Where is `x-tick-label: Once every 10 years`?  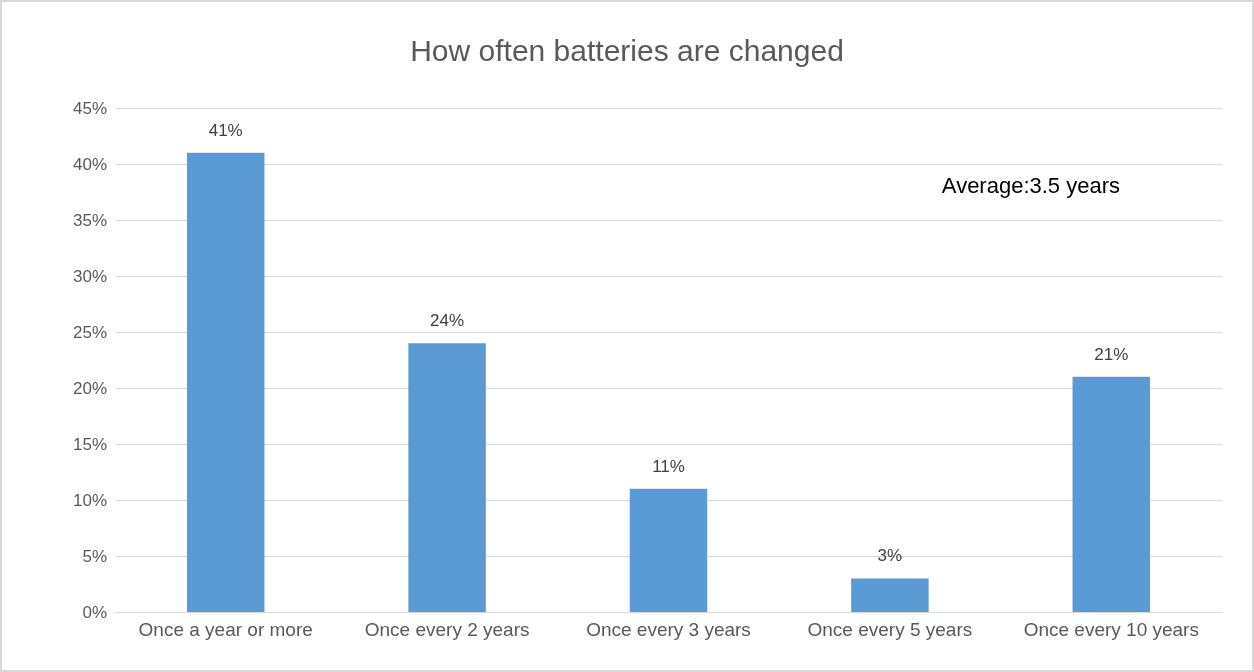 x-tick-label: Once every 10 years is located at coordinates (1111, 629).